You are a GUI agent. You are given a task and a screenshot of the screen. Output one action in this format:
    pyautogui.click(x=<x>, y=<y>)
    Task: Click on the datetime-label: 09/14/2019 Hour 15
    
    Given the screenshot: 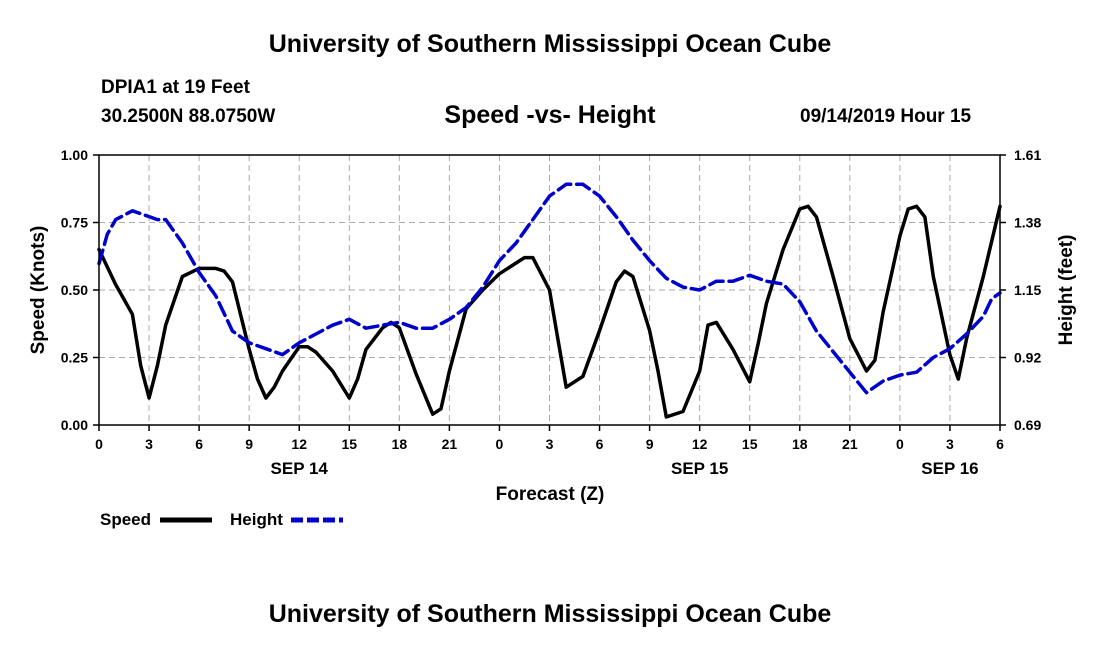 What is the action you would take?
    pyautogui.click(x=886, y=116)
    